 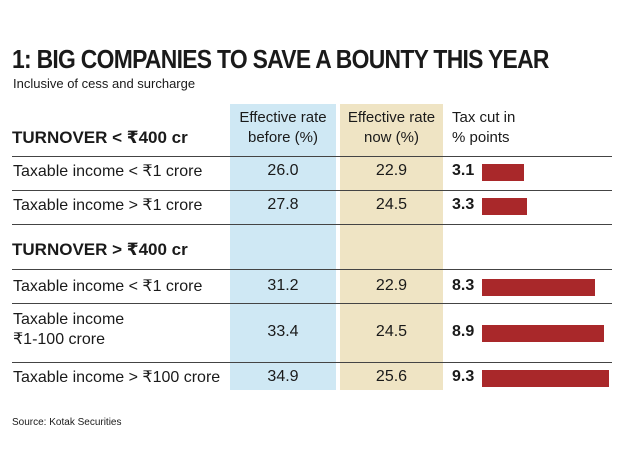 What do you see at coordinates (391, 128) in the screenshot?
I see `column-header-now: Effective rate now (%)` at bounding box center [391, 128].